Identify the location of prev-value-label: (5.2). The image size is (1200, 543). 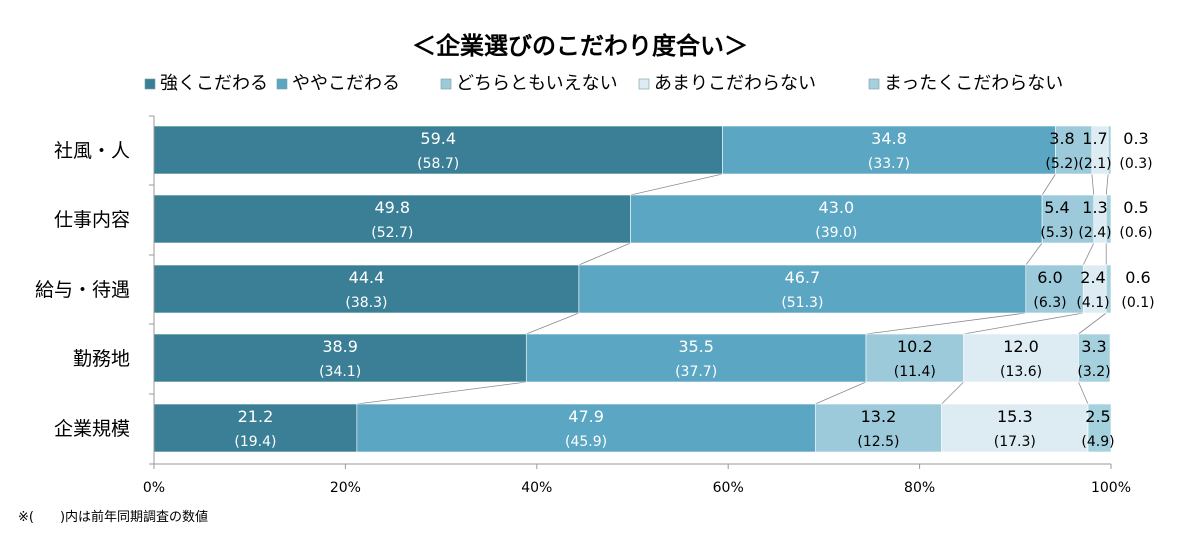
(1061, 164).